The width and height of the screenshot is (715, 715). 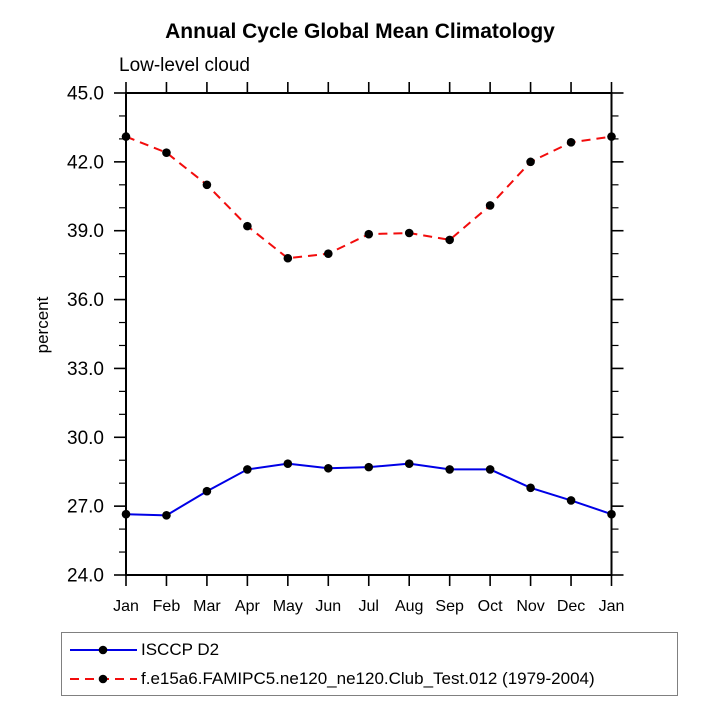 I want to click on y-axis-label: percent, so click(x=42, y=325).